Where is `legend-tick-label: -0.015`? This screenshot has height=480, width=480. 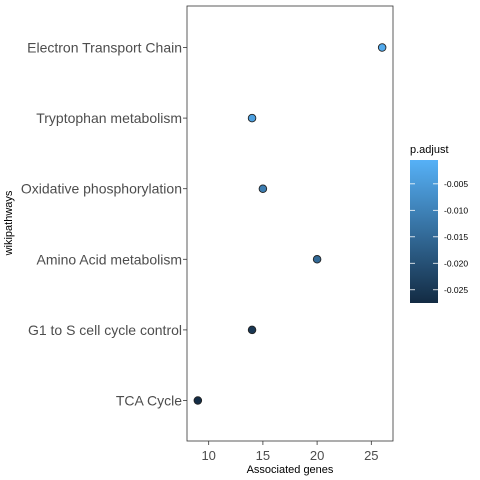
legend-tick-label: -0.015 is located at coordinates (456, 237).